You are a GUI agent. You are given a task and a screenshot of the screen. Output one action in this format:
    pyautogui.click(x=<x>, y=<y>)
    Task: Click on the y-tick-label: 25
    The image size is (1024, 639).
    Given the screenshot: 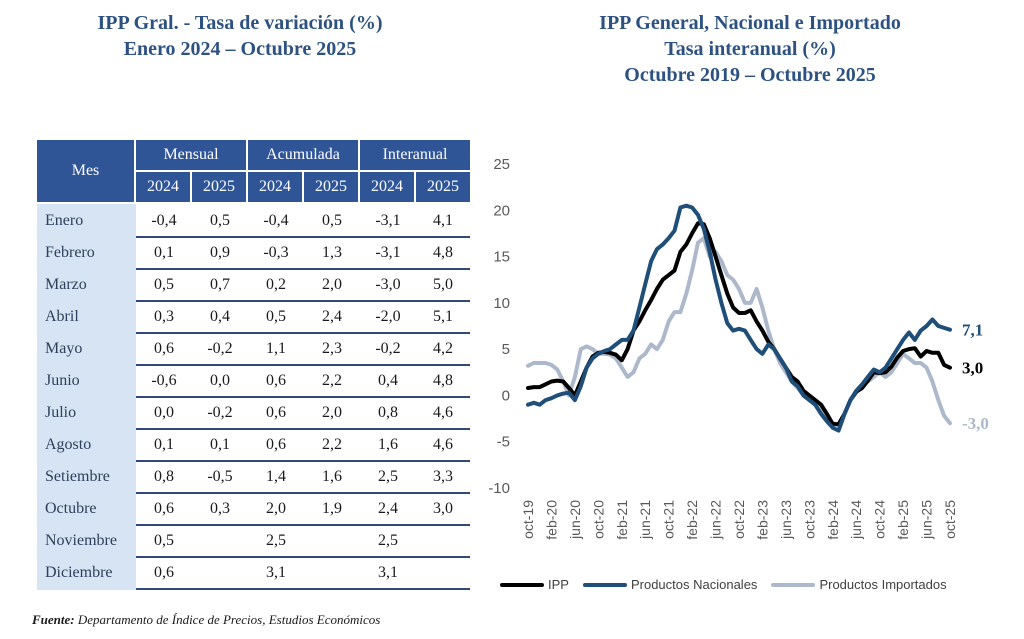 What is the action you would take?
    pyautogui.click(x=501, y=164)
    